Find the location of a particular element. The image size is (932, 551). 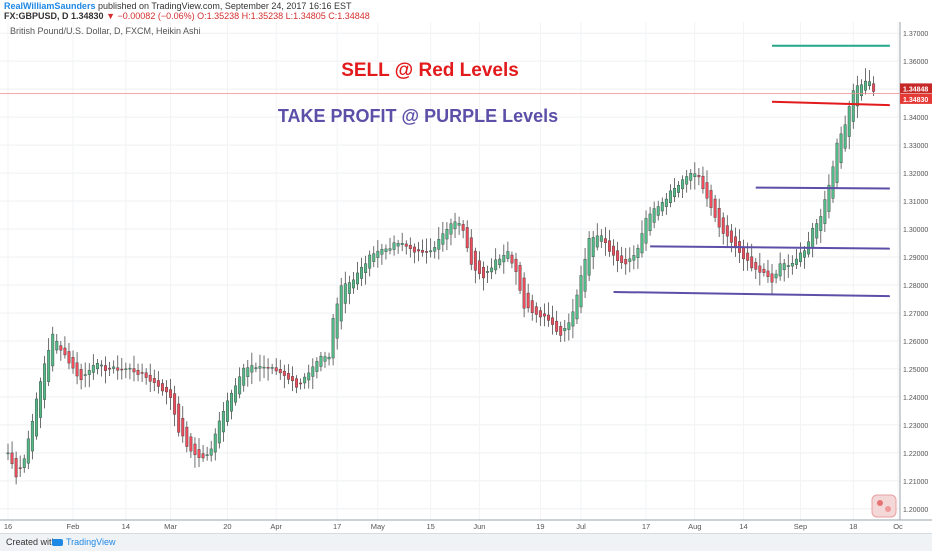

author-link: RealWilliamSaunders is located at coordinates (50, 6).